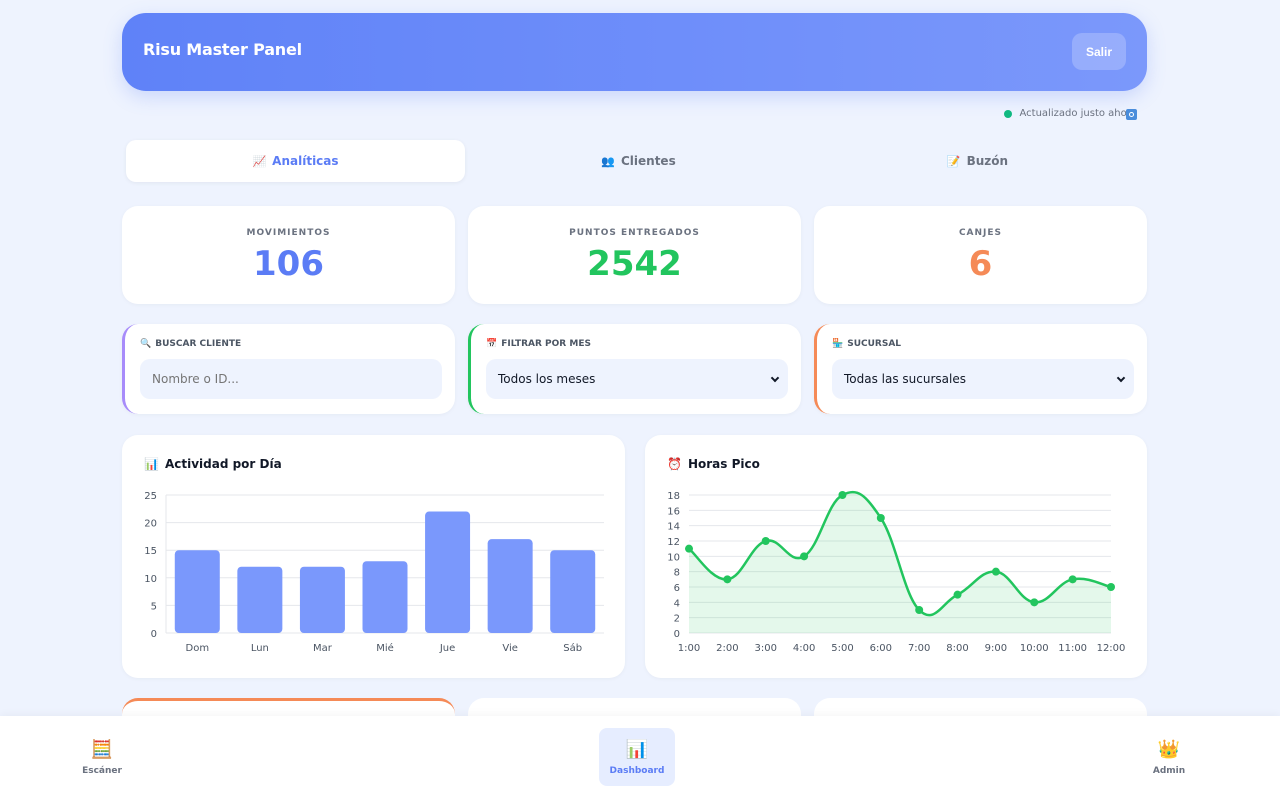  What do you see at coordinates (677, 573) in the screenshot?
I see `y-tick-label: 8` at bounding box center [677, 573].